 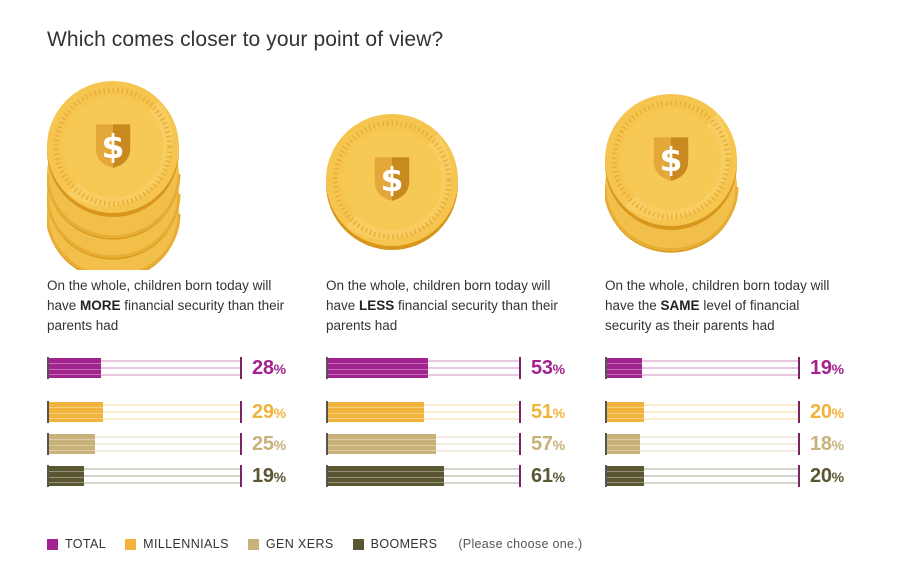 I want to click on bar-row-boomers: 20%, so click(x=735, y=476).